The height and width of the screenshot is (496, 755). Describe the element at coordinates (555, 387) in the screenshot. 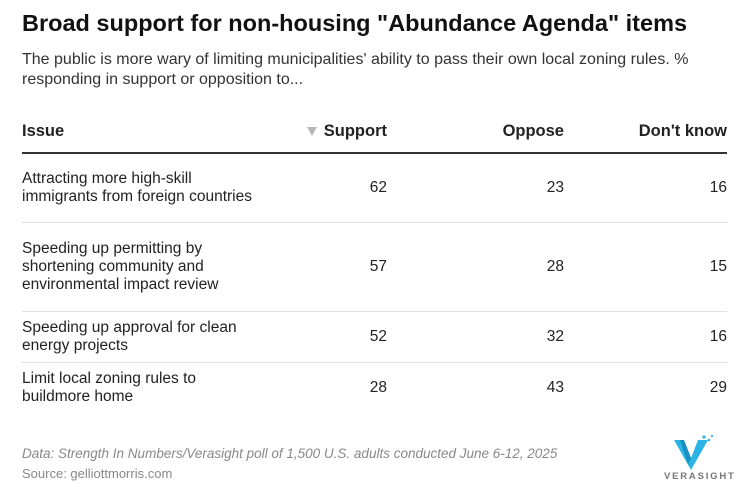

I see `oppose-value: 43` at that location.